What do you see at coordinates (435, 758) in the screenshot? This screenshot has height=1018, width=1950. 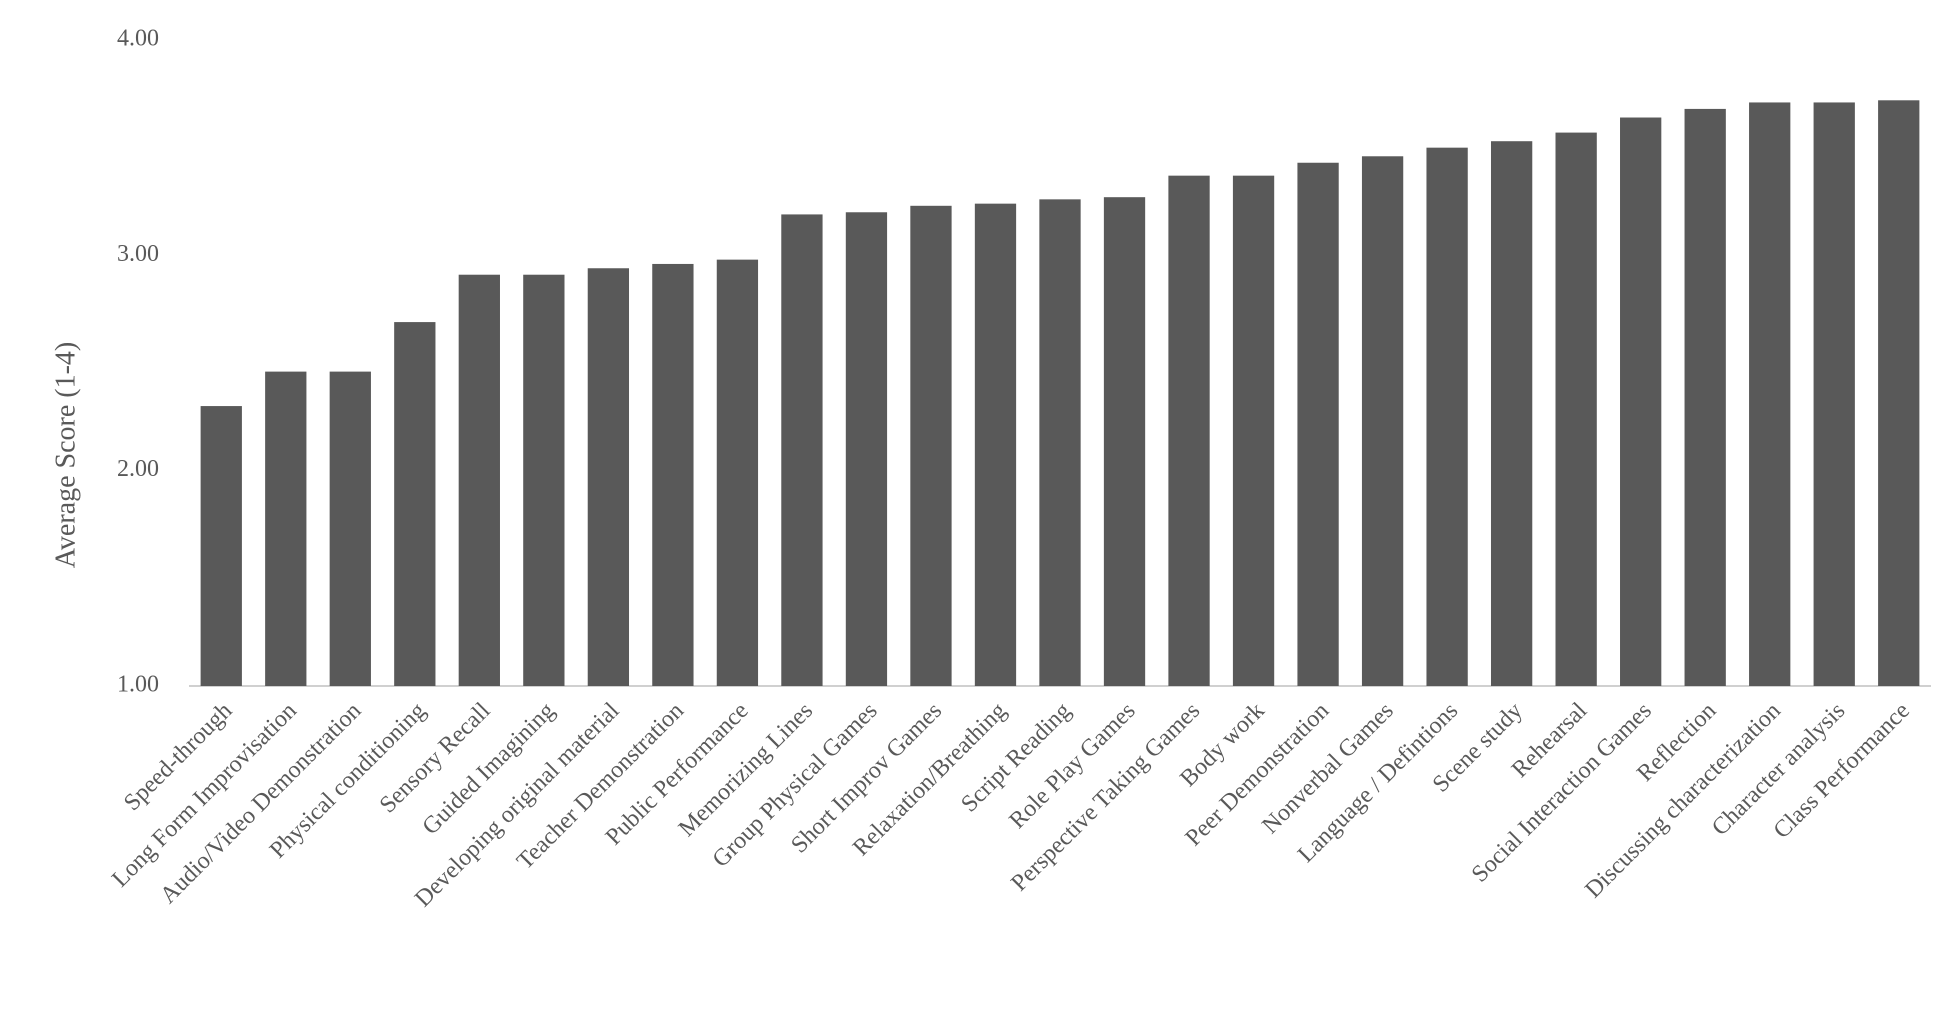 I see `x-tick-label: Sensory Recall` at bounding box center [435, 758].